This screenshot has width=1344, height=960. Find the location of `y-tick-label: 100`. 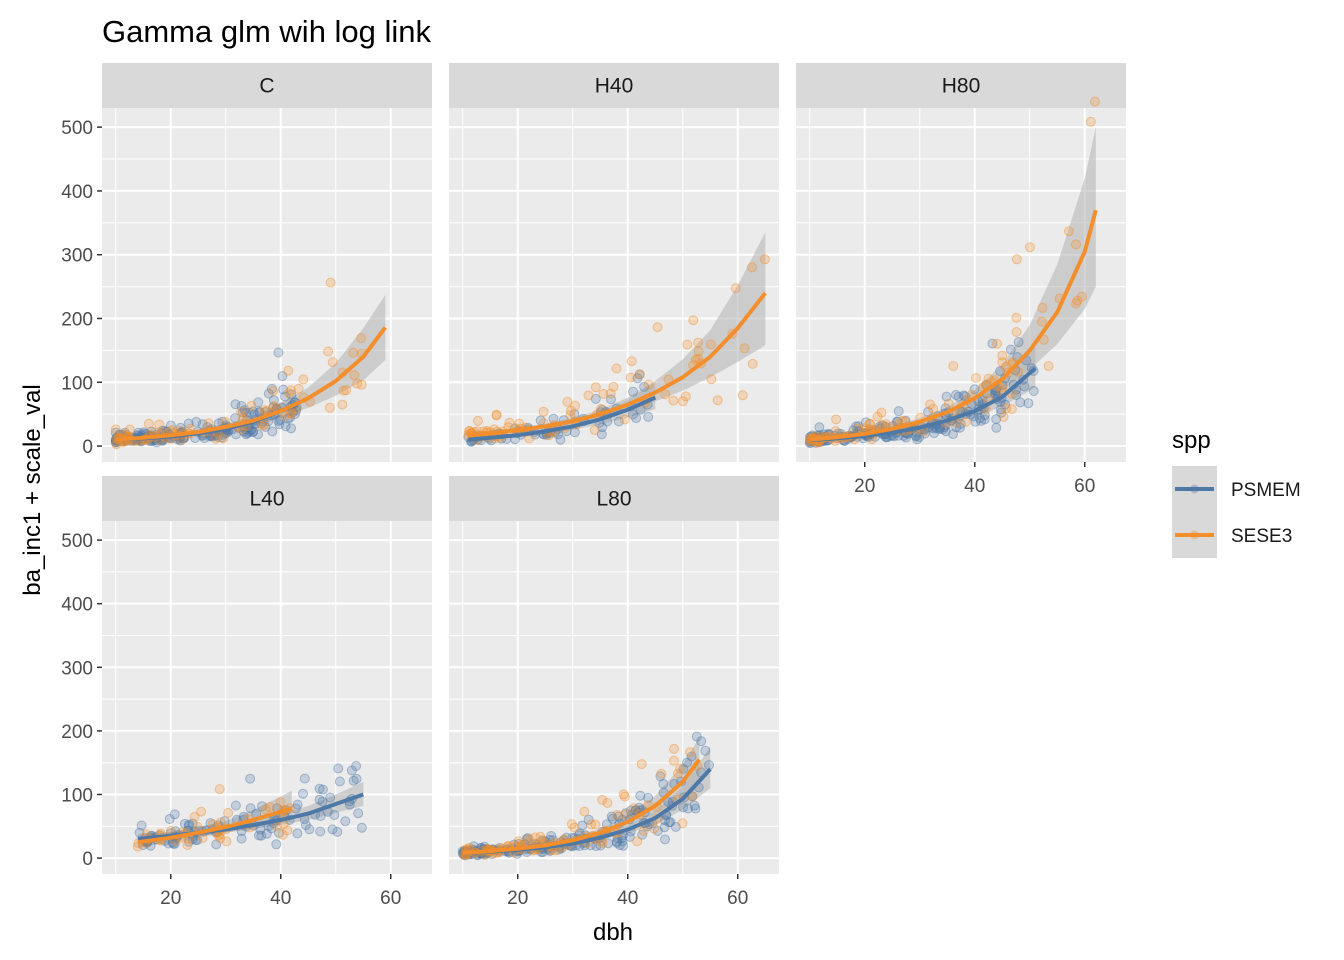

y-tick-label: 100 is located at coordinates (77, 795).